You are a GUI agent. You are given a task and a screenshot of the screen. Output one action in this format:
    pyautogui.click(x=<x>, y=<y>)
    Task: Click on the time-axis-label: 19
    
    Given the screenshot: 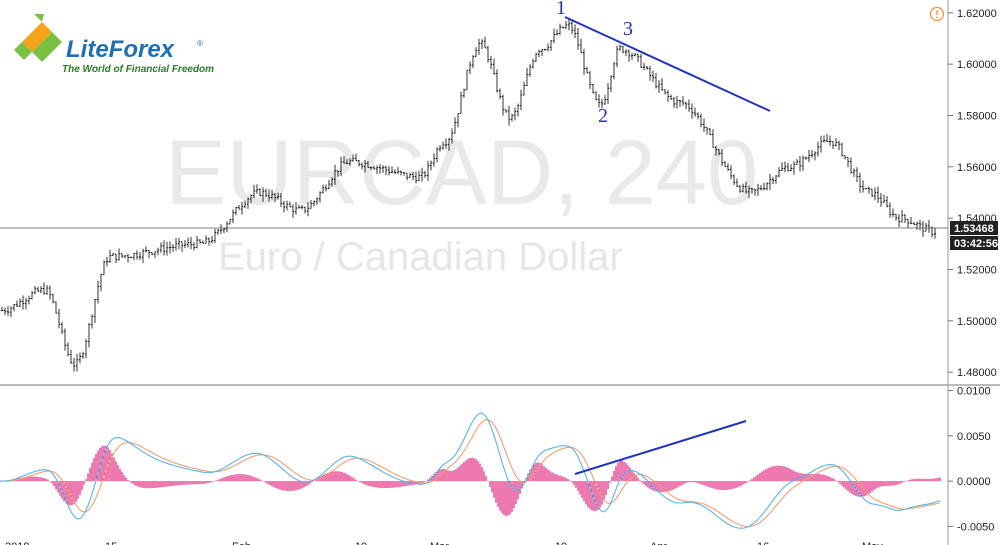 What is the action you would take?
    pyautogui.click(x=561, y=543)
    